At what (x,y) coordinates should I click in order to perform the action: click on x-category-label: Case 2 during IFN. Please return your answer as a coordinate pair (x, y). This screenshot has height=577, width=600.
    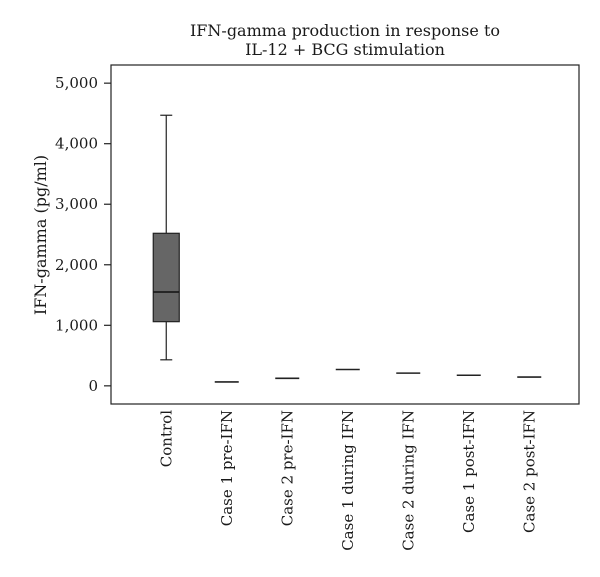
    Looking at the image, I should click on (408, 480).